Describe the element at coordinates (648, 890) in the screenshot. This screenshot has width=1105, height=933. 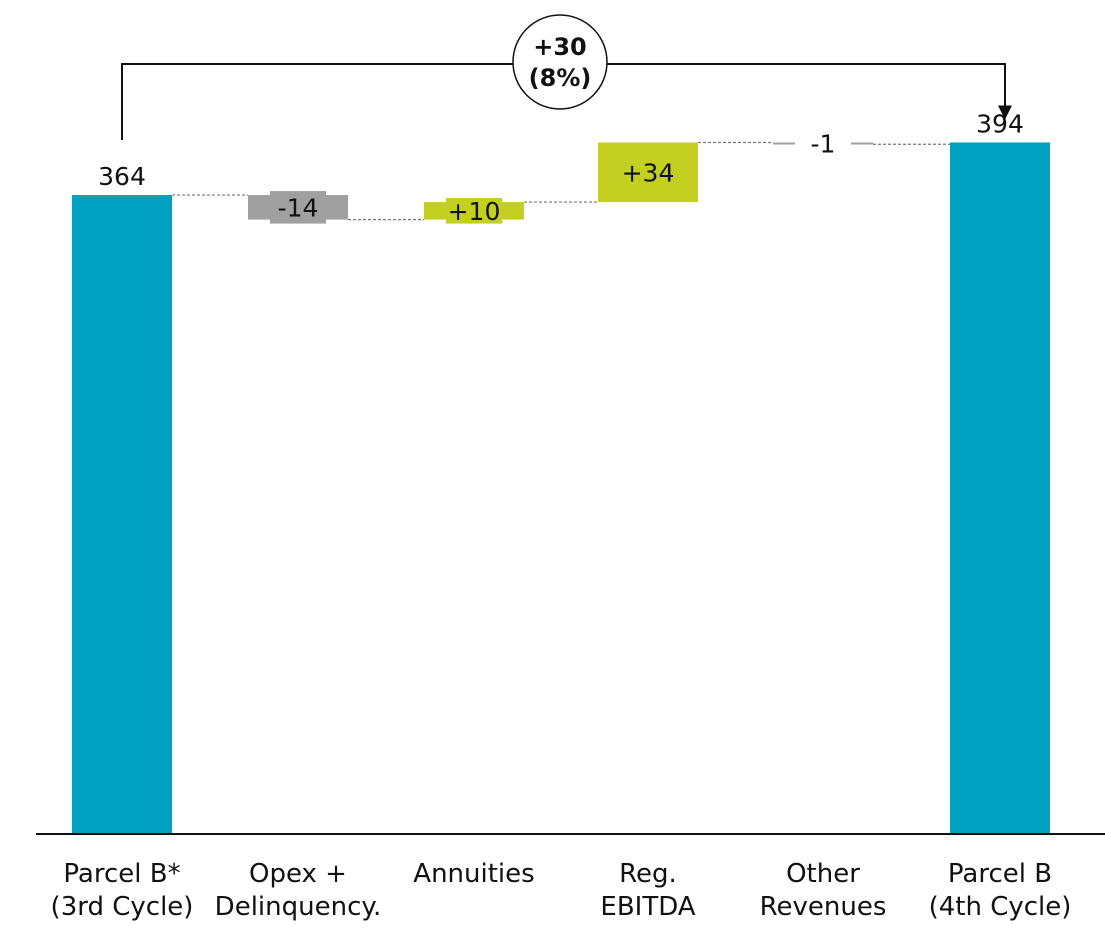
I see `category-label: Reg. EBITDA` at that location.